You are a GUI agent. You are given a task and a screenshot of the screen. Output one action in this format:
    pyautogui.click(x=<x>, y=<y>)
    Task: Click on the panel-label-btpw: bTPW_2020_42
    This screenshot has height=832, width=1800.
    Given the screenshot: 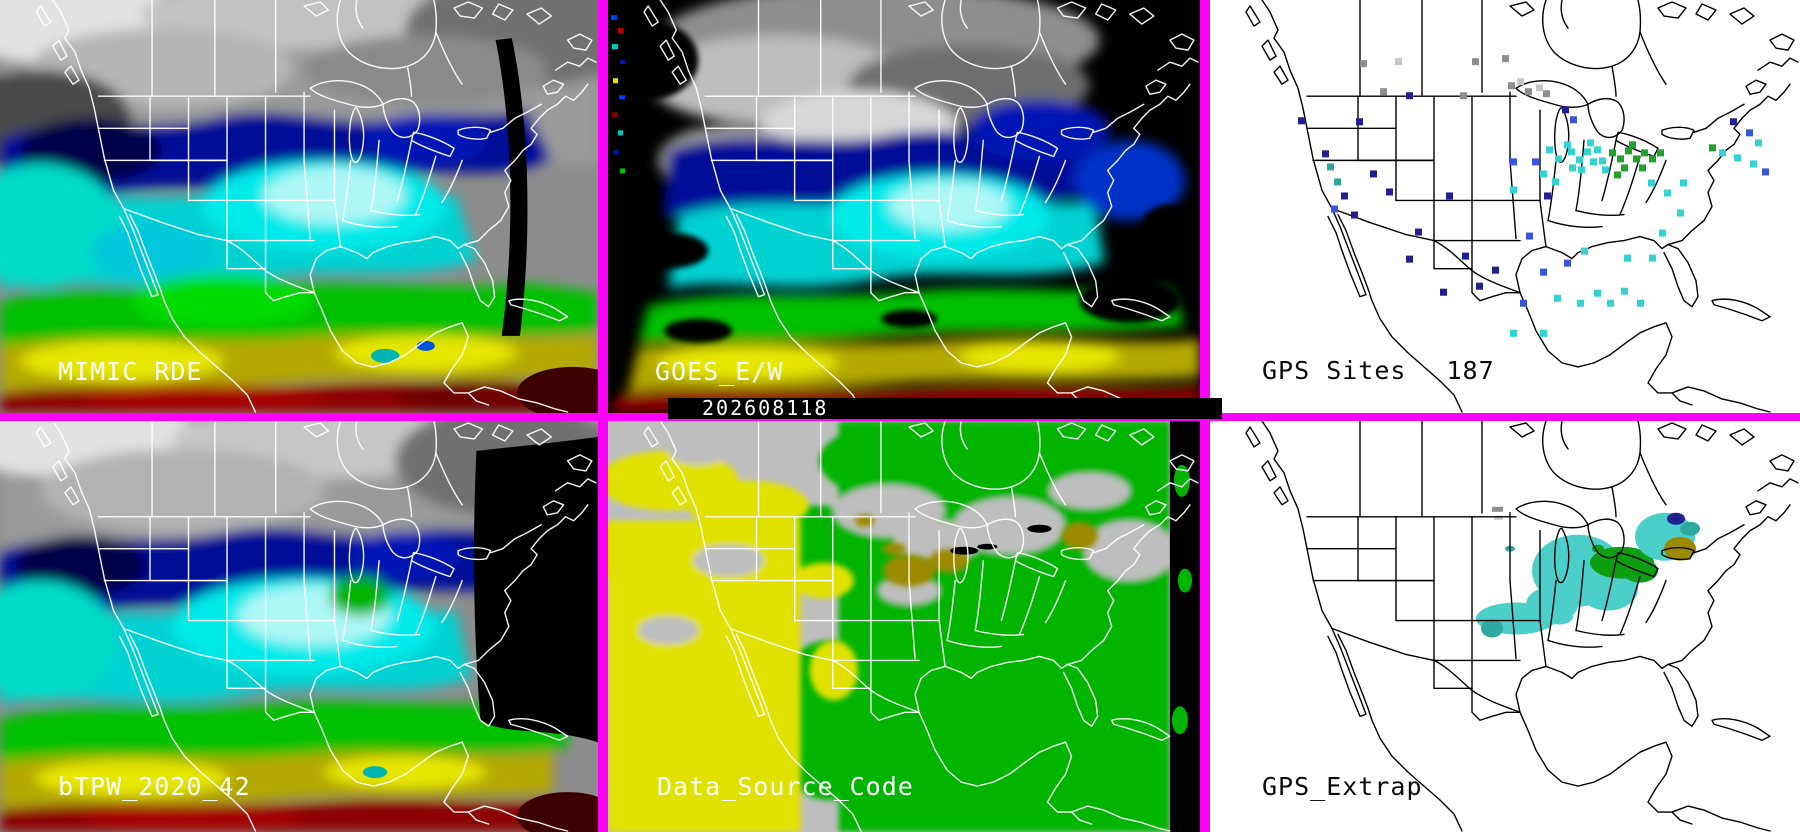 What is the action you would take?
    pyautogui.click(x=154, y=786)
    